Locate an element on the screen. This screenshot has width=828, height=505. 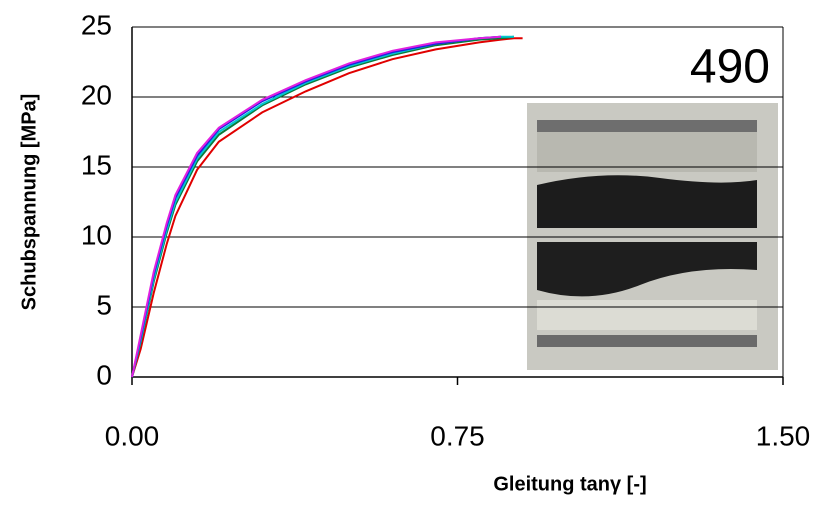
y-tick-label: 0 is located at coordinates (104, 374).